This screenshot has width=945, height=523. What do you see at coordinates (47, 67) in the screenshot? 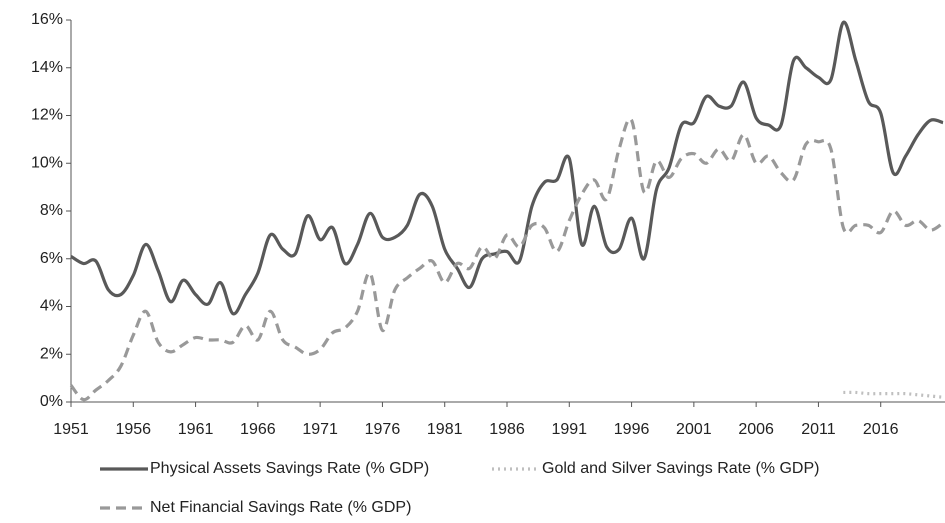
I see `y-tick-label: 14%` at bounding box center [47, 67].